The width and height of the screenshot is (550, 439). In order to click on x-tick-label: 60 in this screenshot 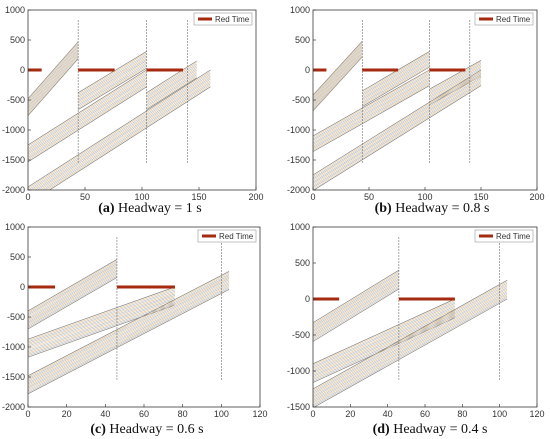, I will do `click(144, 414)`.